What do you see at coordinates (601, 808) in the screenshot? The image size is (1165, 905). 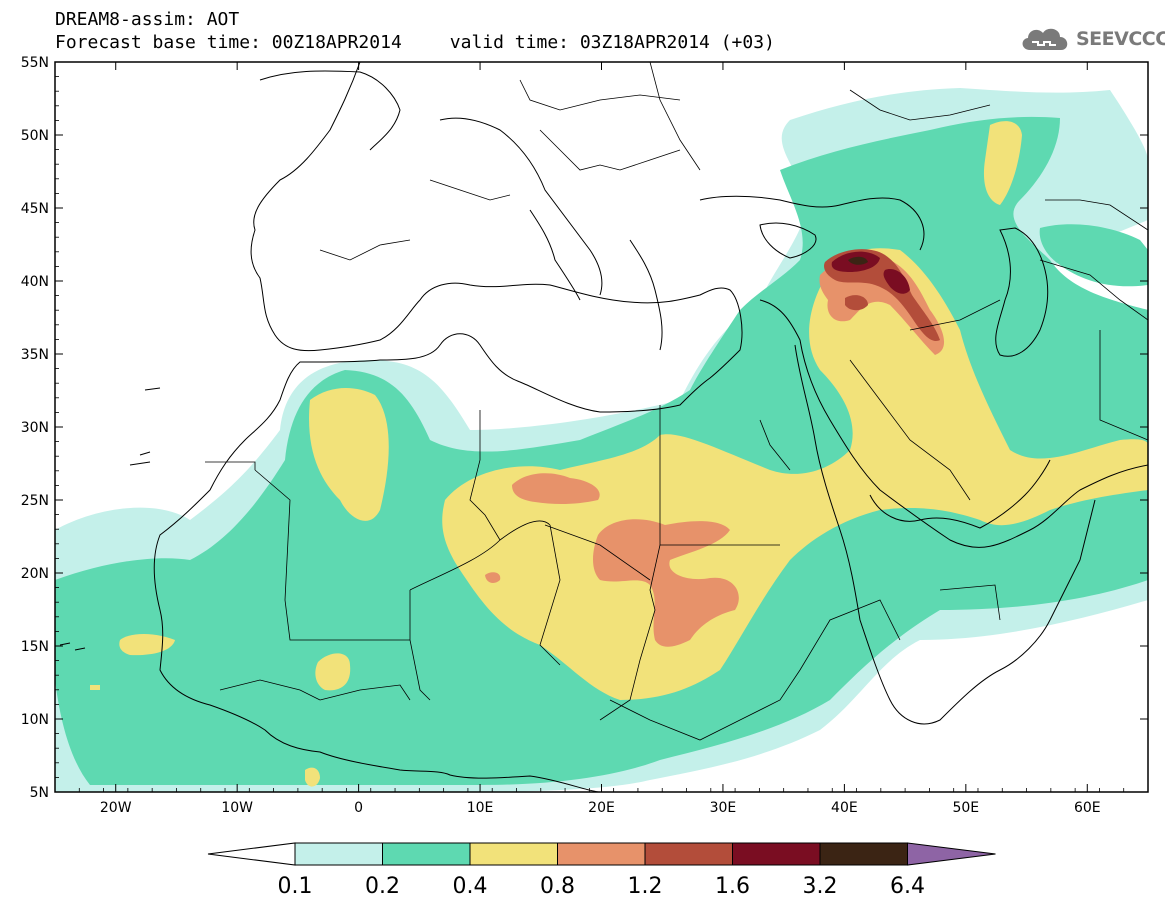 I see `lon-label: 20E` at bounding box center [601, 808].